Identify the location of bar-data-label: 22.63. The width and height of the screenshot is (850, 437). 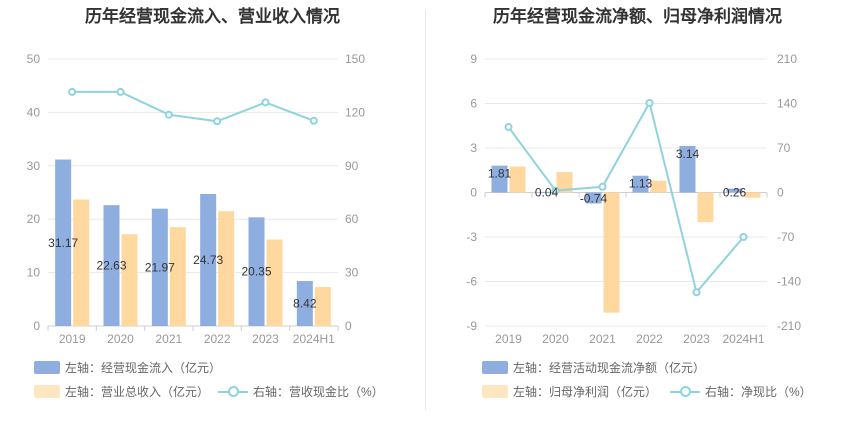
(111, 266).